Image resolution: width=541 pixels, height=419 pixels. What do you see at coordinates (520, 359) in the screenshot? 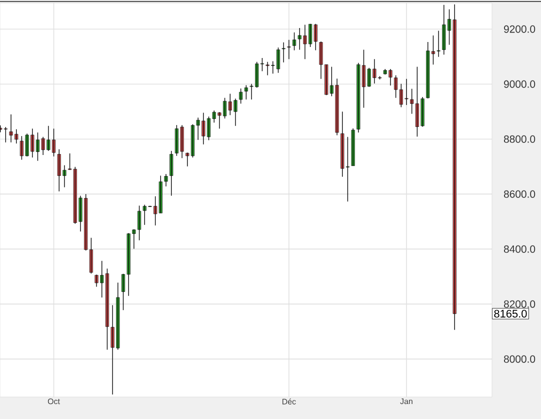
I see `y-tick-label: 8000.0` at bounding box center [520, 359].